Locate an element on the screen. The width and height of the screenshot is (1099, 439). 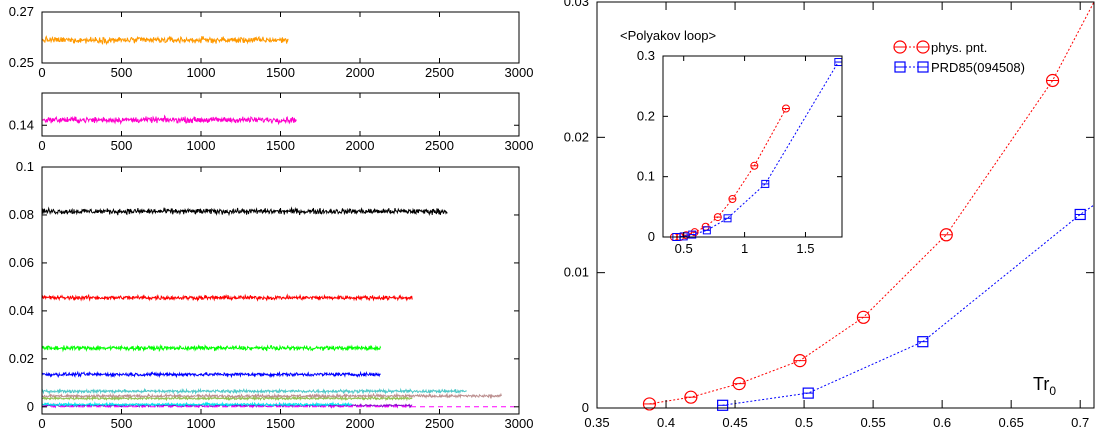
main-x-tick-label-6: 0.65 is located at coordinates (1011, 422).